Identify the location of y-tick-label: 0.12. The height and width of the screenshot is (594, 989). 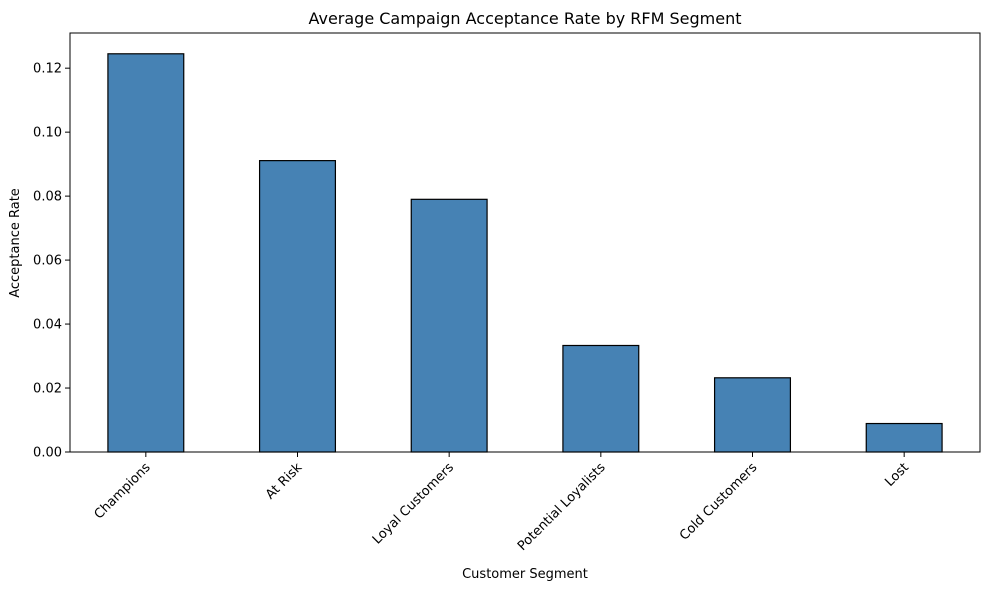
(47, 69).